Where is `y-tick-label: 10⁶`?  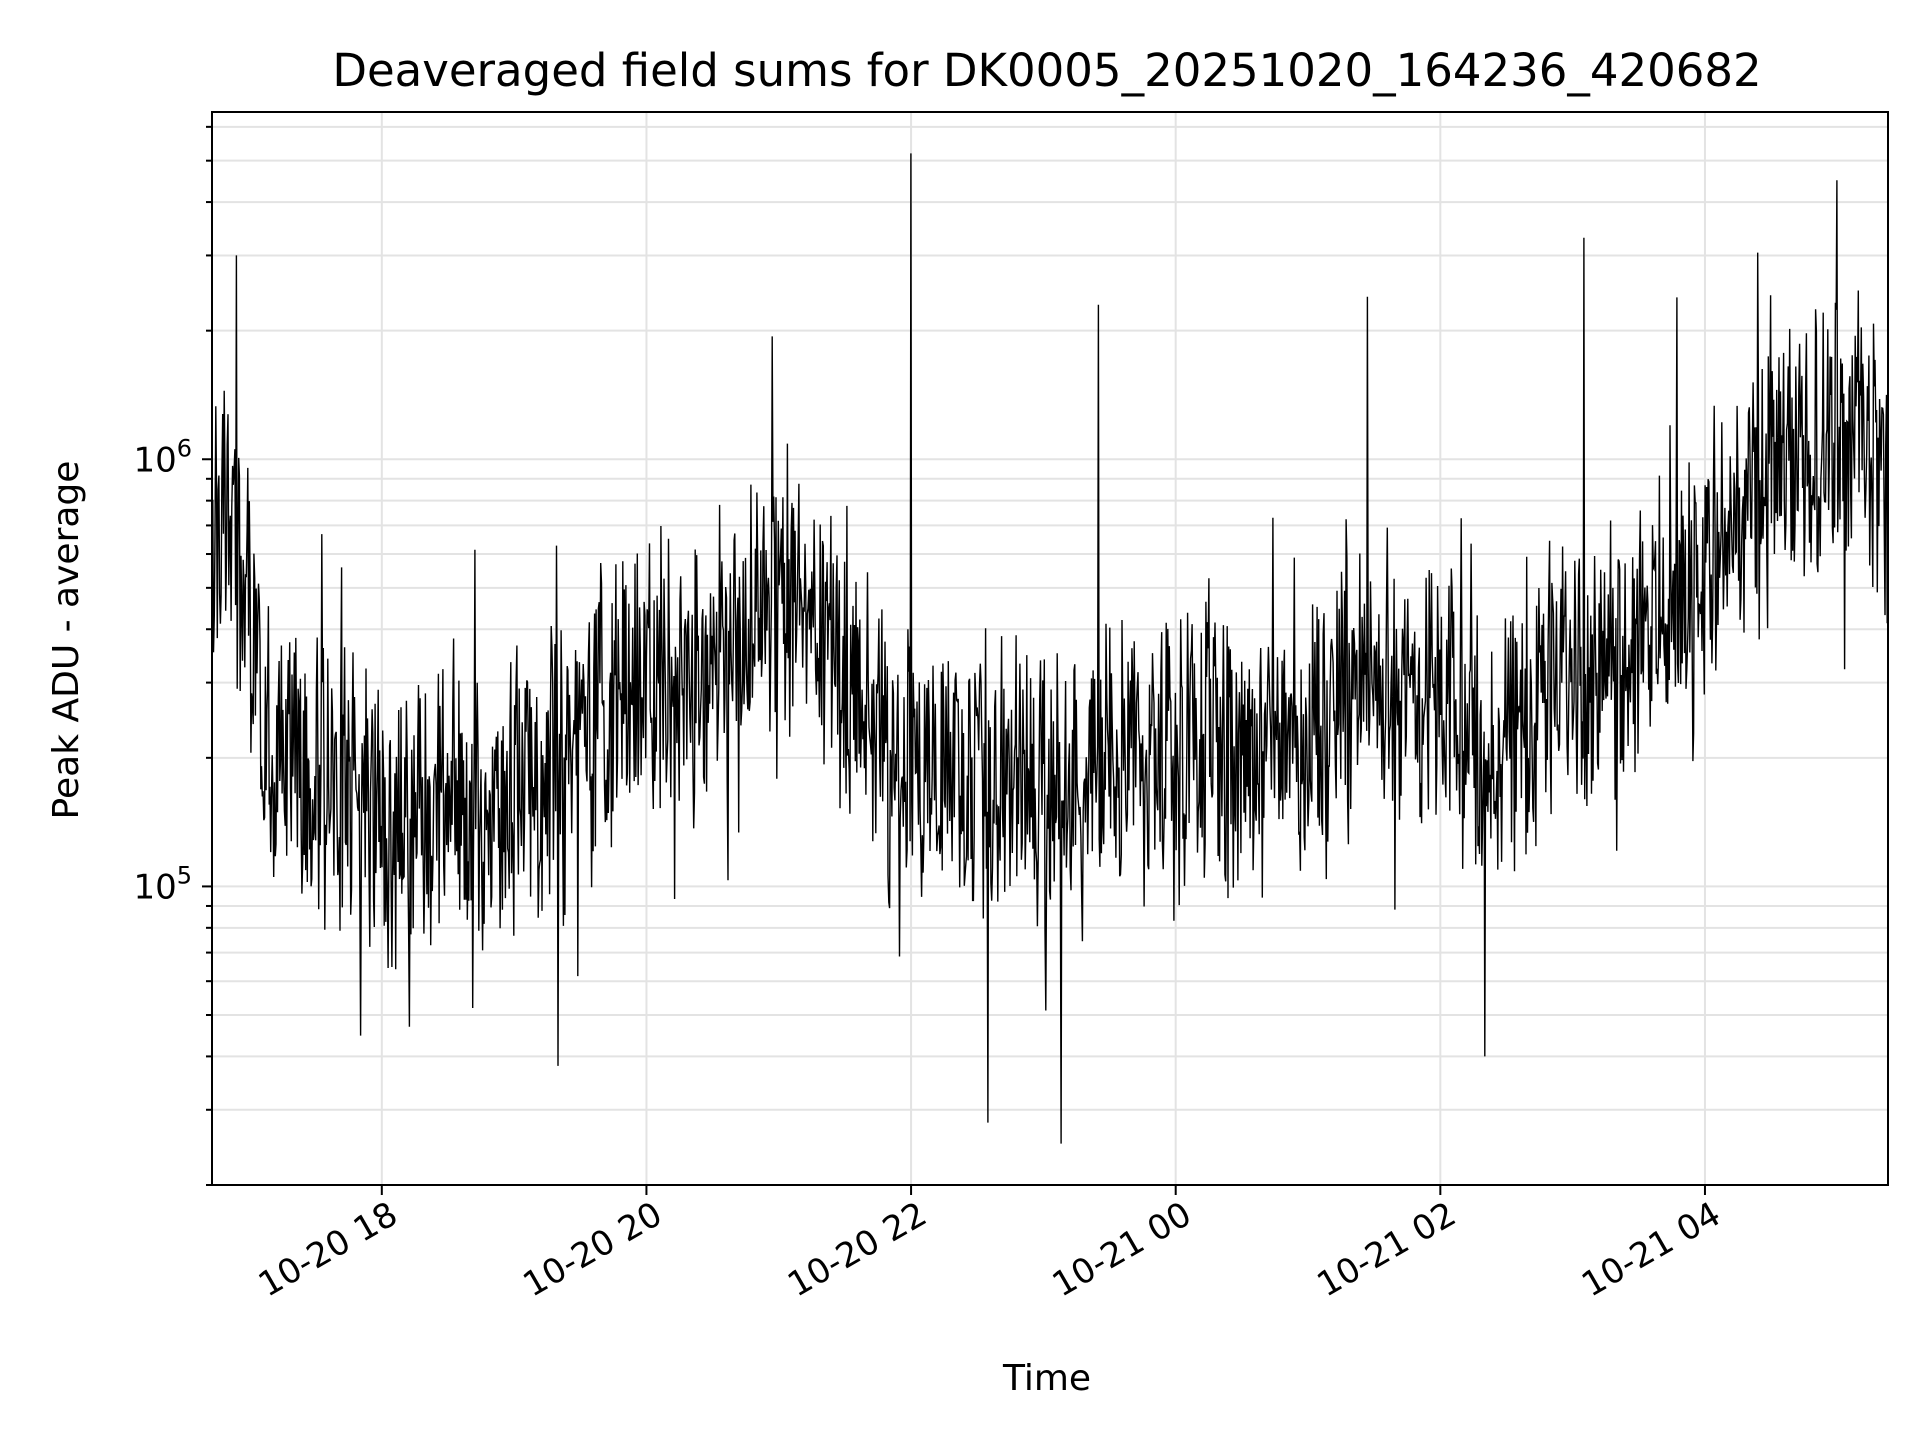 y-tick-label: 10⁶ is located at coordinates (162, 457).